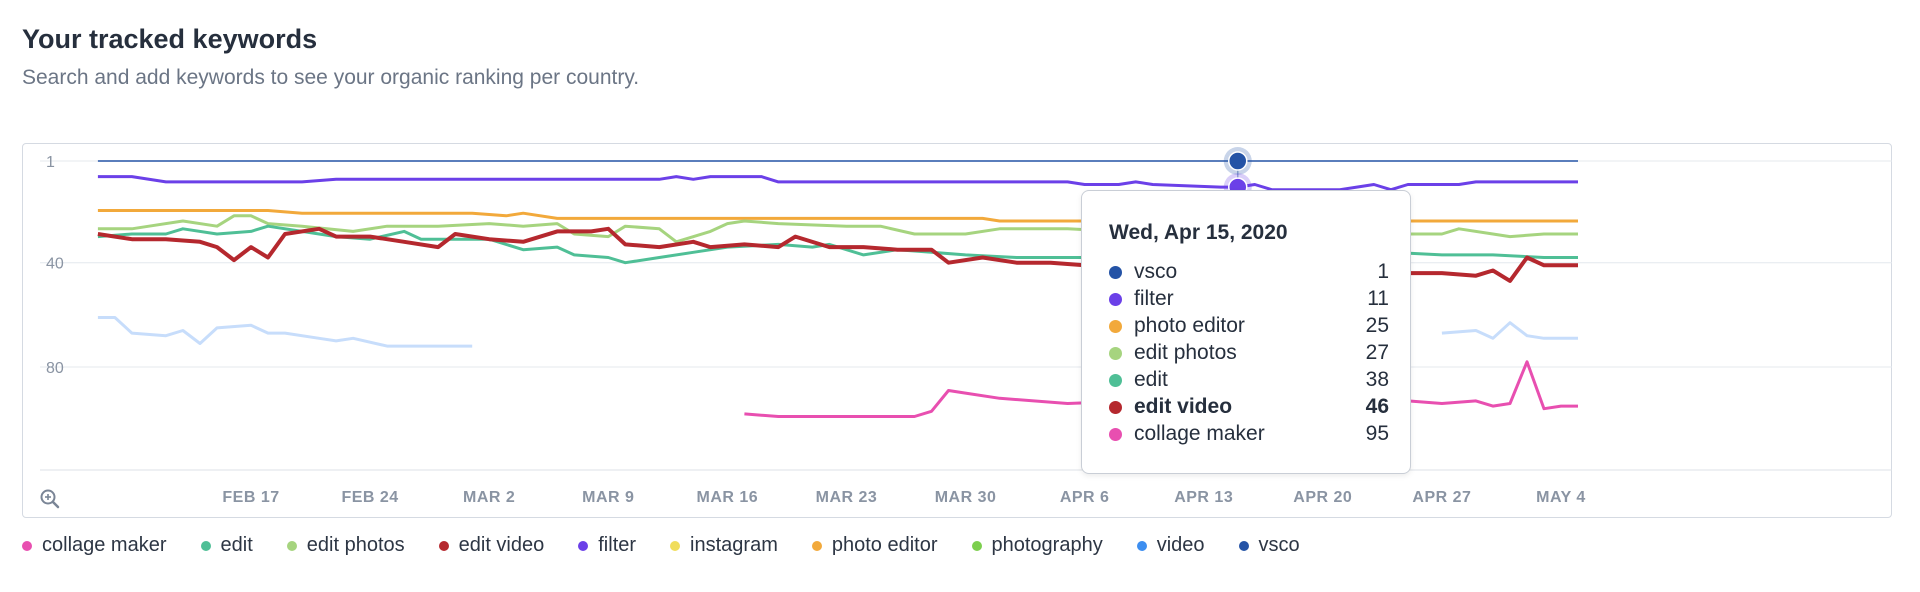 This screenshot has height=592, width=1920. I want to click on series-line-filter, so click(837, 183).